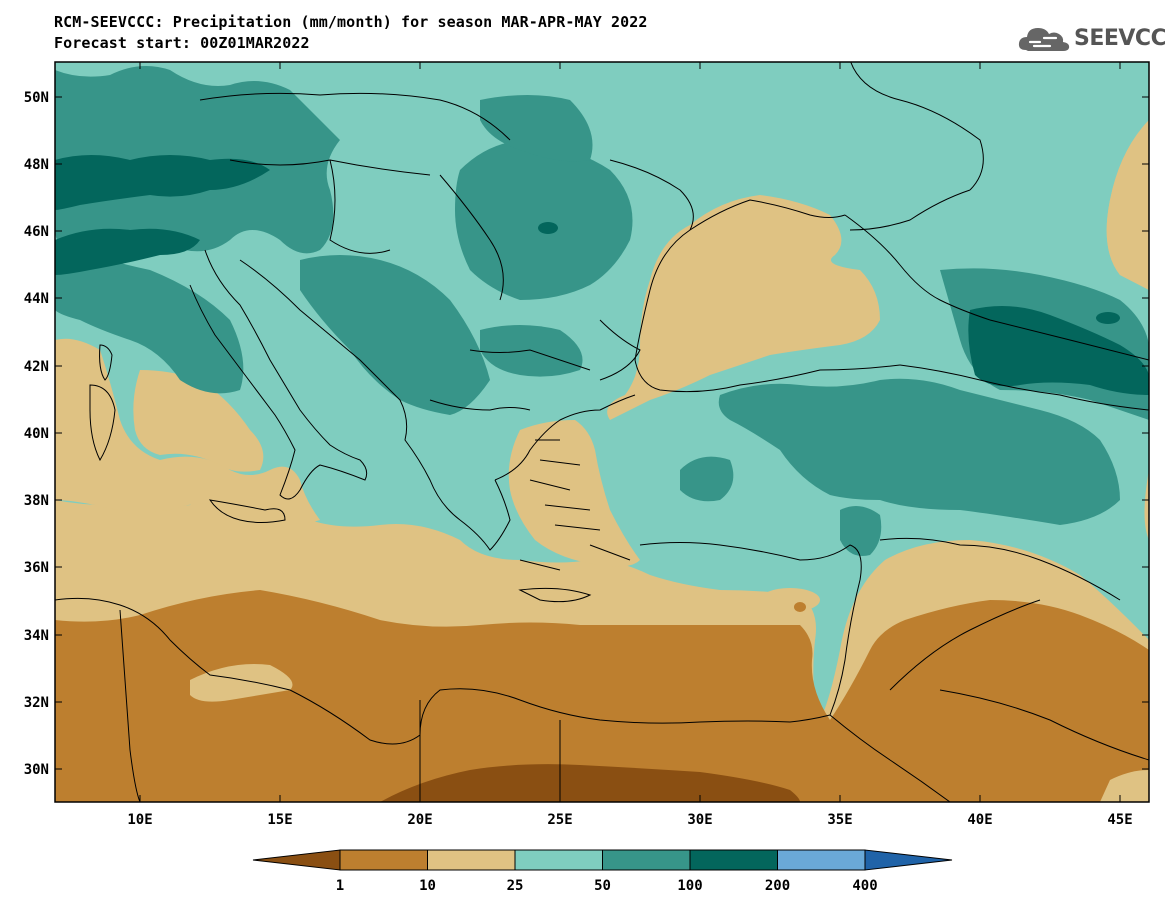 The image size is (1165, 907). What do you see at coordinates (279, 820) in the screenshot?
I see `lon-label-15E: 15E` at bounding box center [279, 820].